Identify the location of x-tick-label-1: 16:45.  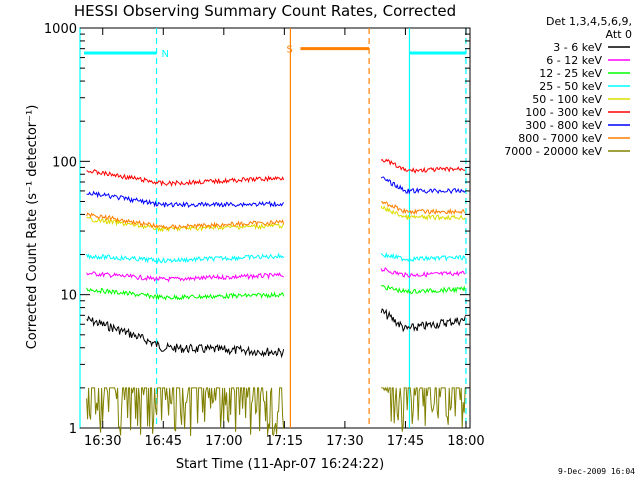
(163, 441).